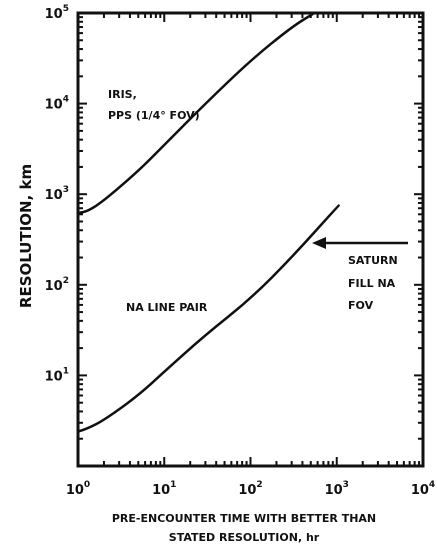 The height and width of the screenshot is (555, 437). What do you see at coordinates (78, 489) in the screenshot?
I see `x-tick-label: 100` at bounding box center [78, 489].